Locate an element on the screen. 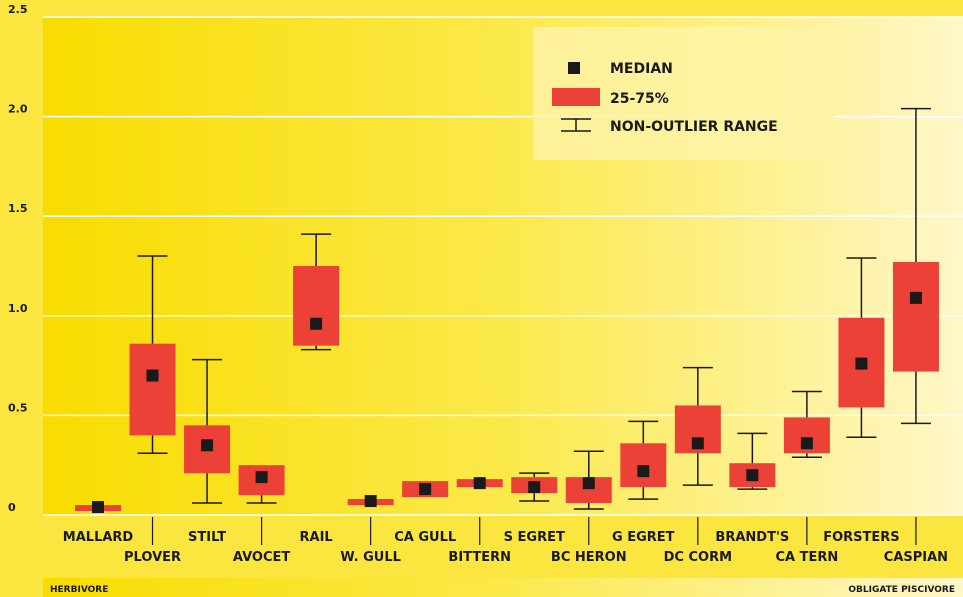 The width and height of the screenshot is (963, 597). x-tick-label: STILT is located at coordinates (207, 537).